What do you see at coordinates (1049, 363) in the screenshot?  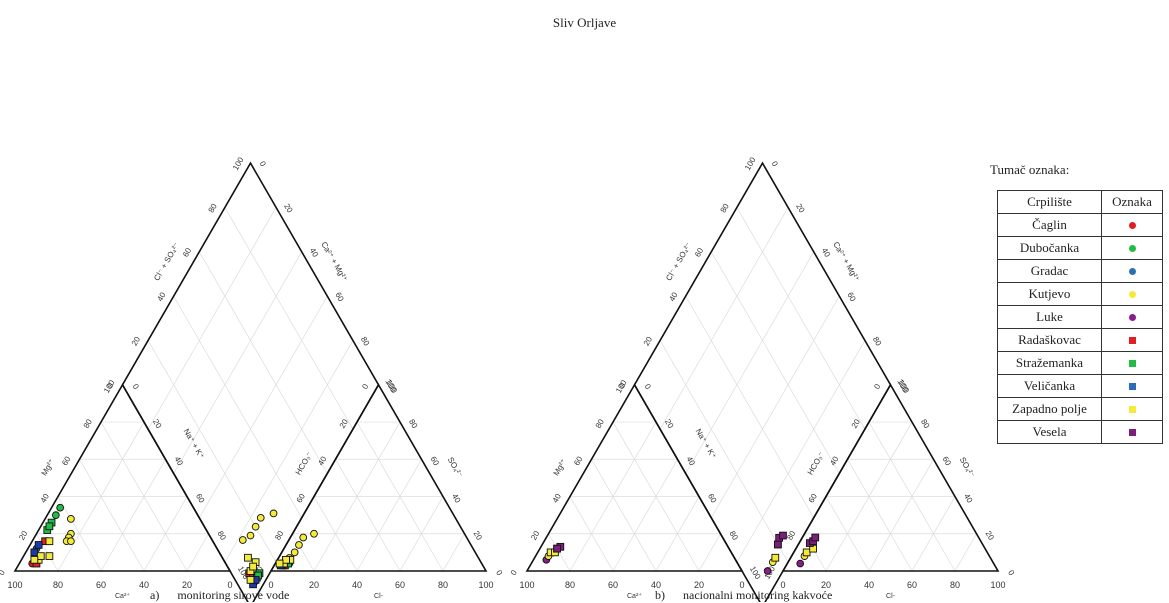 I see `legend-source-name: Stražemanka` at bounding box center [1049, 363].